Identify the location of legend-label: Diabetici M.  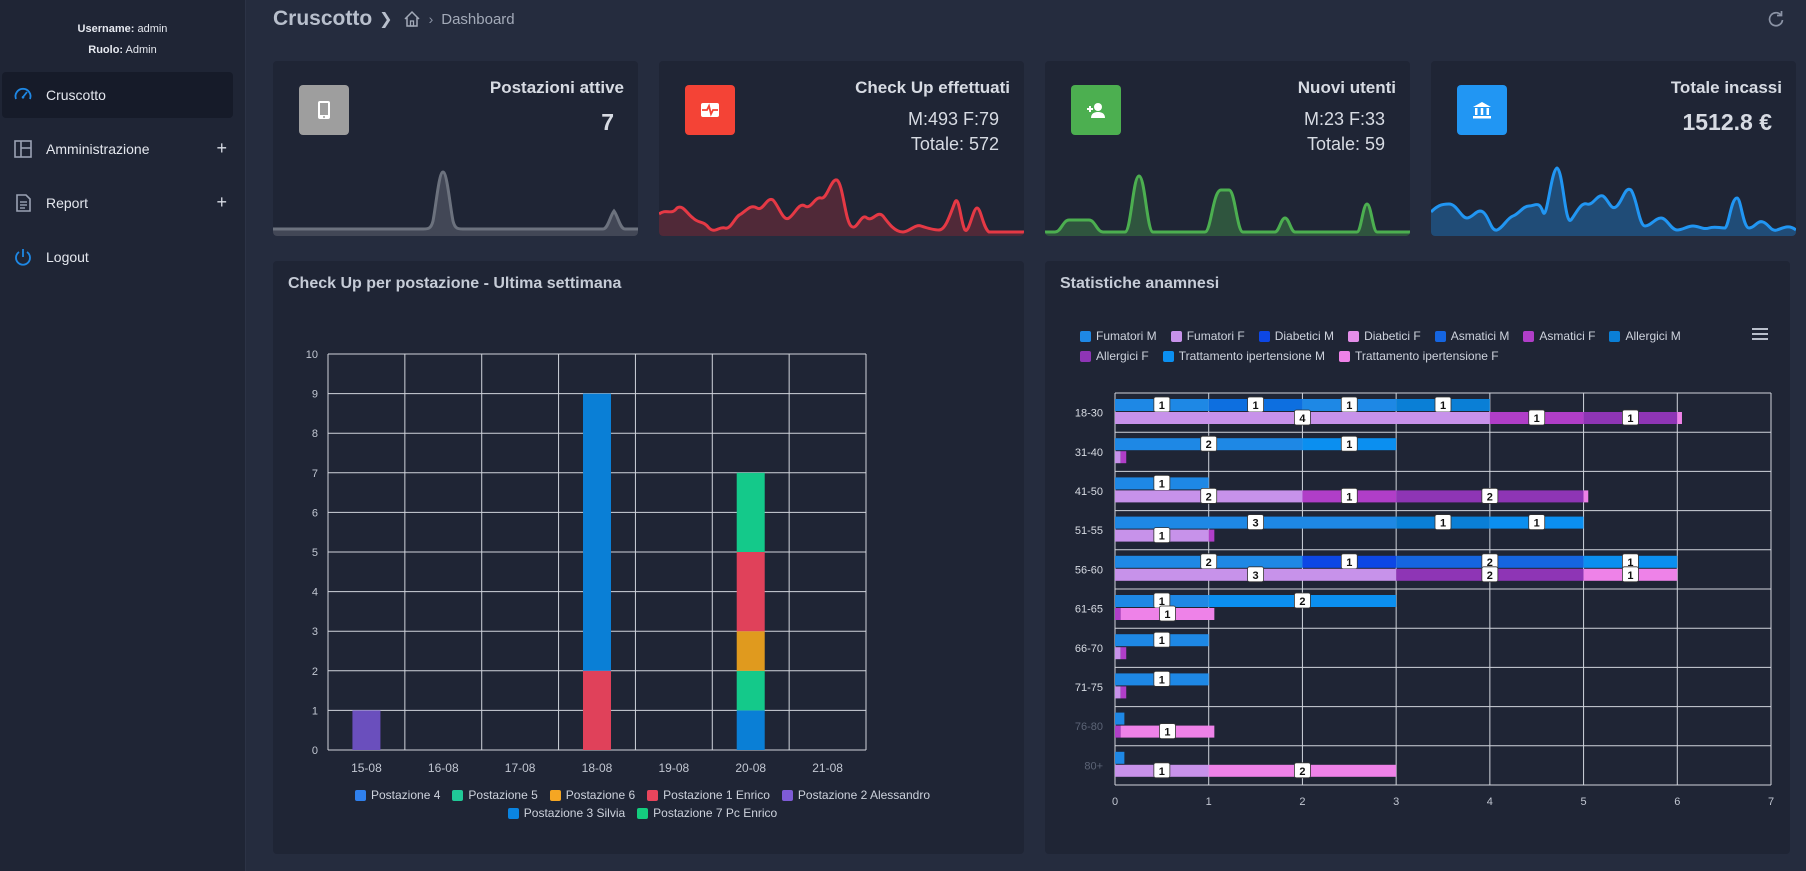
(1304, 336).